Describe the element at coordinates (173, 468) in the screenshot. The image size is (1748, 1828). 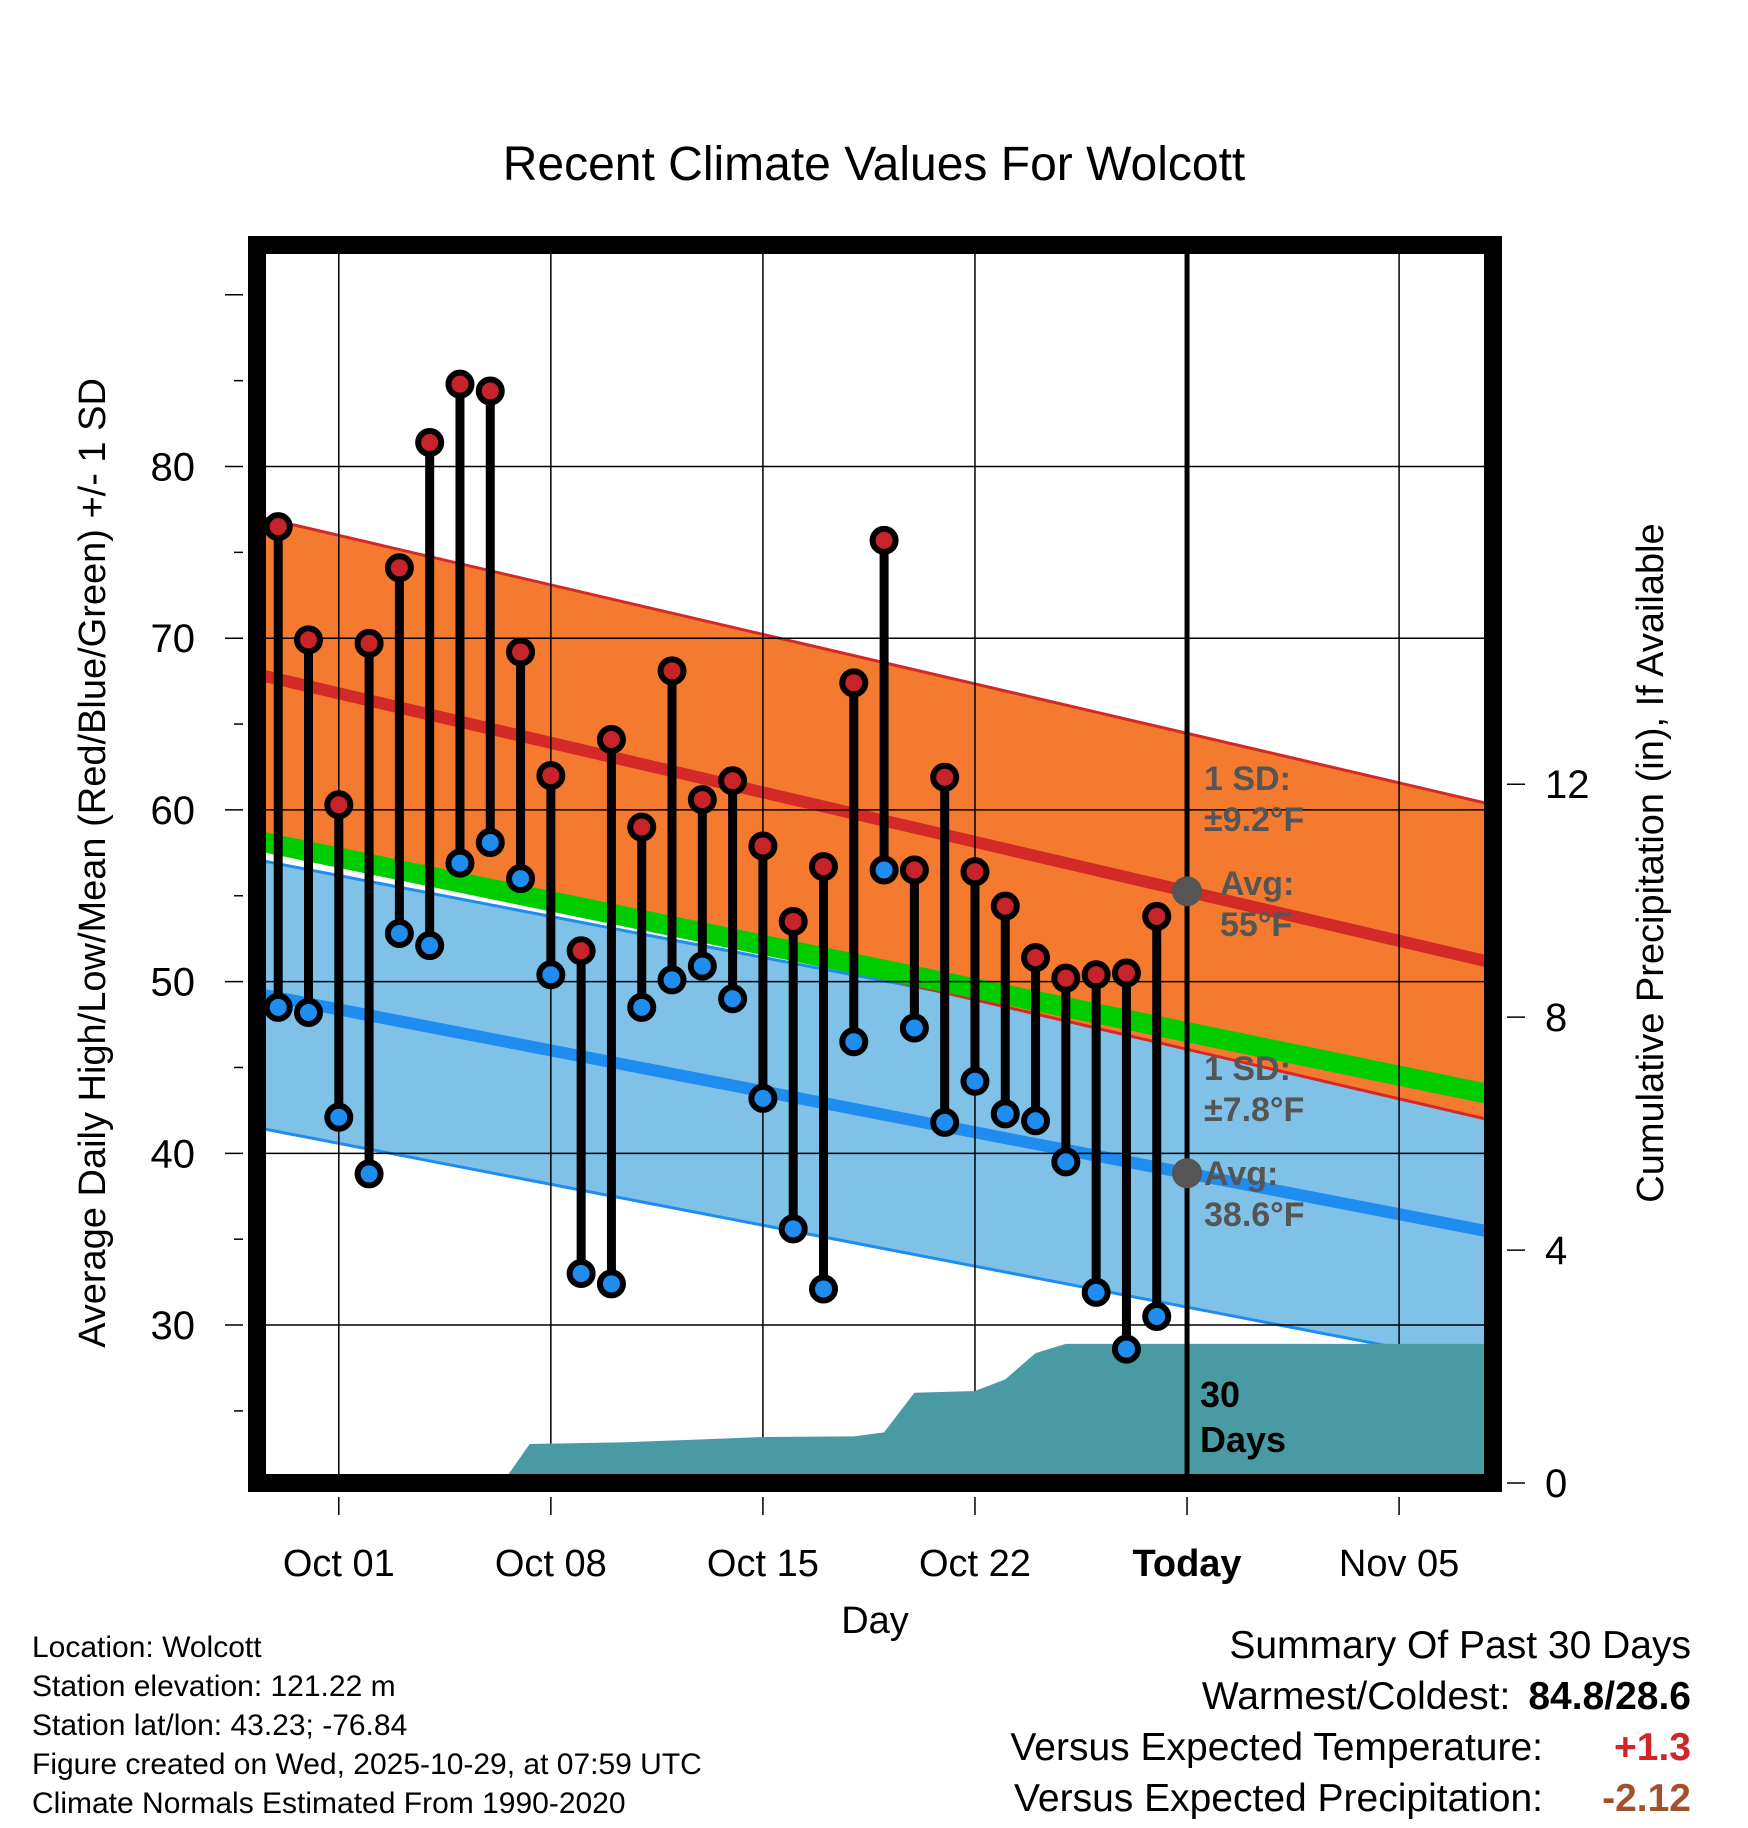
I see `y-tick-label: 80` at that location.